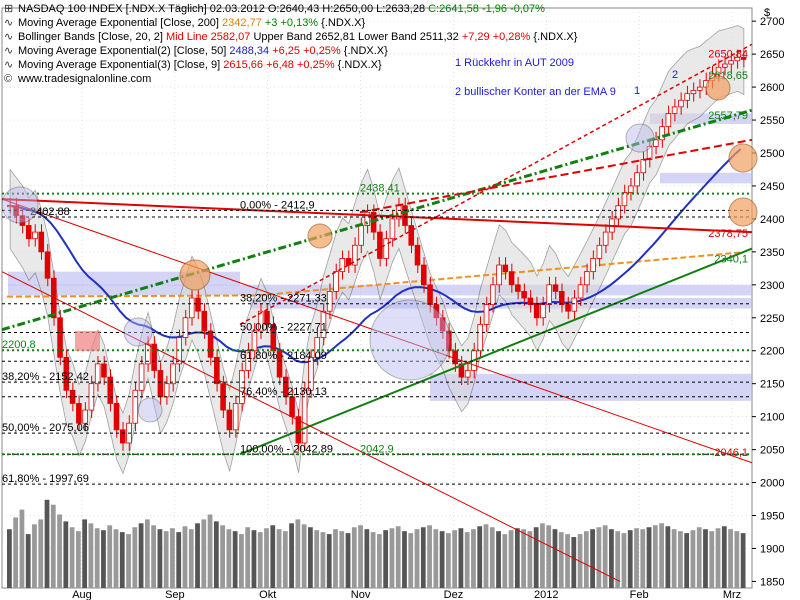 This screenshot has height=600, width=800. What do you see at coordinates (732, 594) in the screenshot?
I see `x-tick-label: Mrz` at bounding box center [732, 594].